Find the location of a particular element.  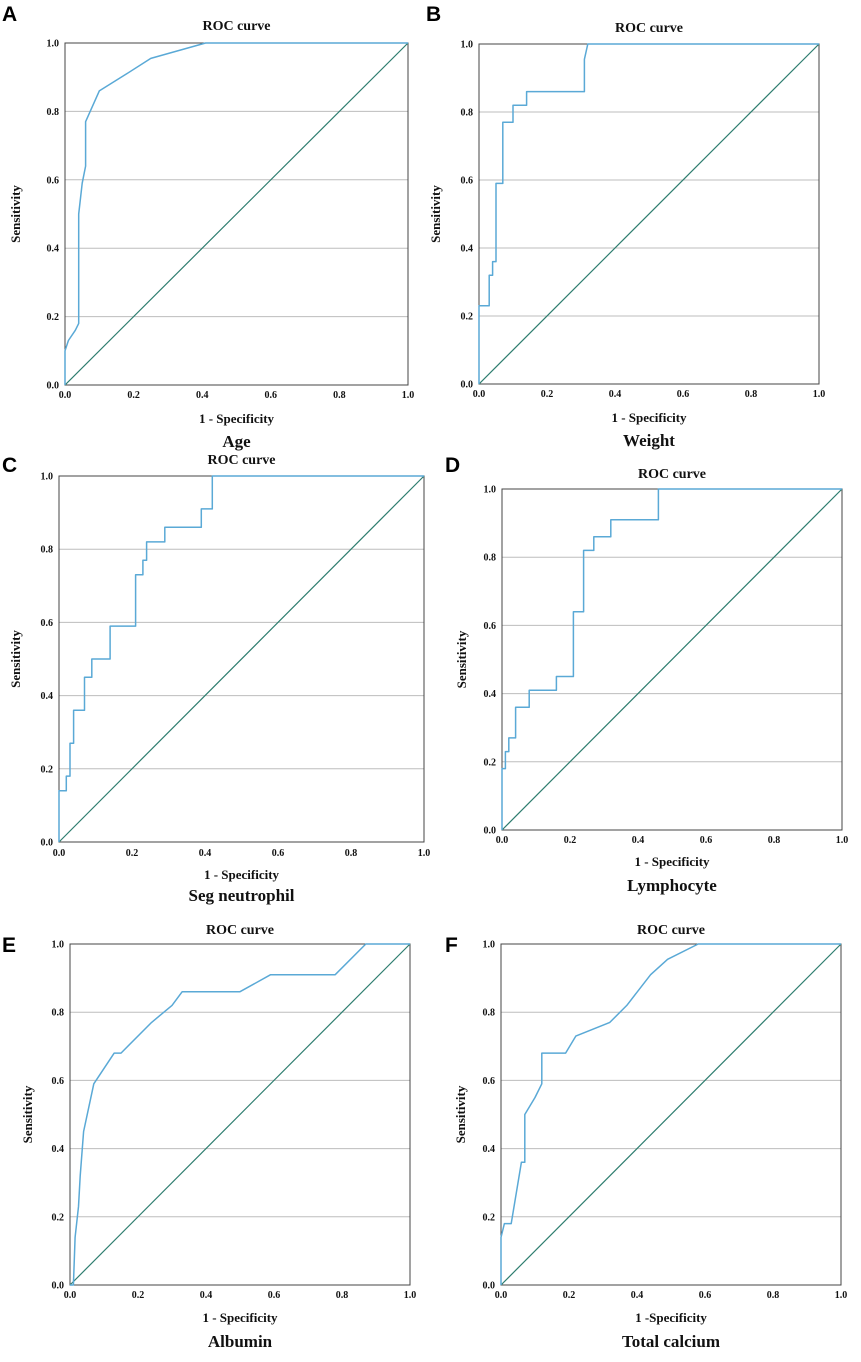

variable-label: Age is located at coordinates (236, 441).